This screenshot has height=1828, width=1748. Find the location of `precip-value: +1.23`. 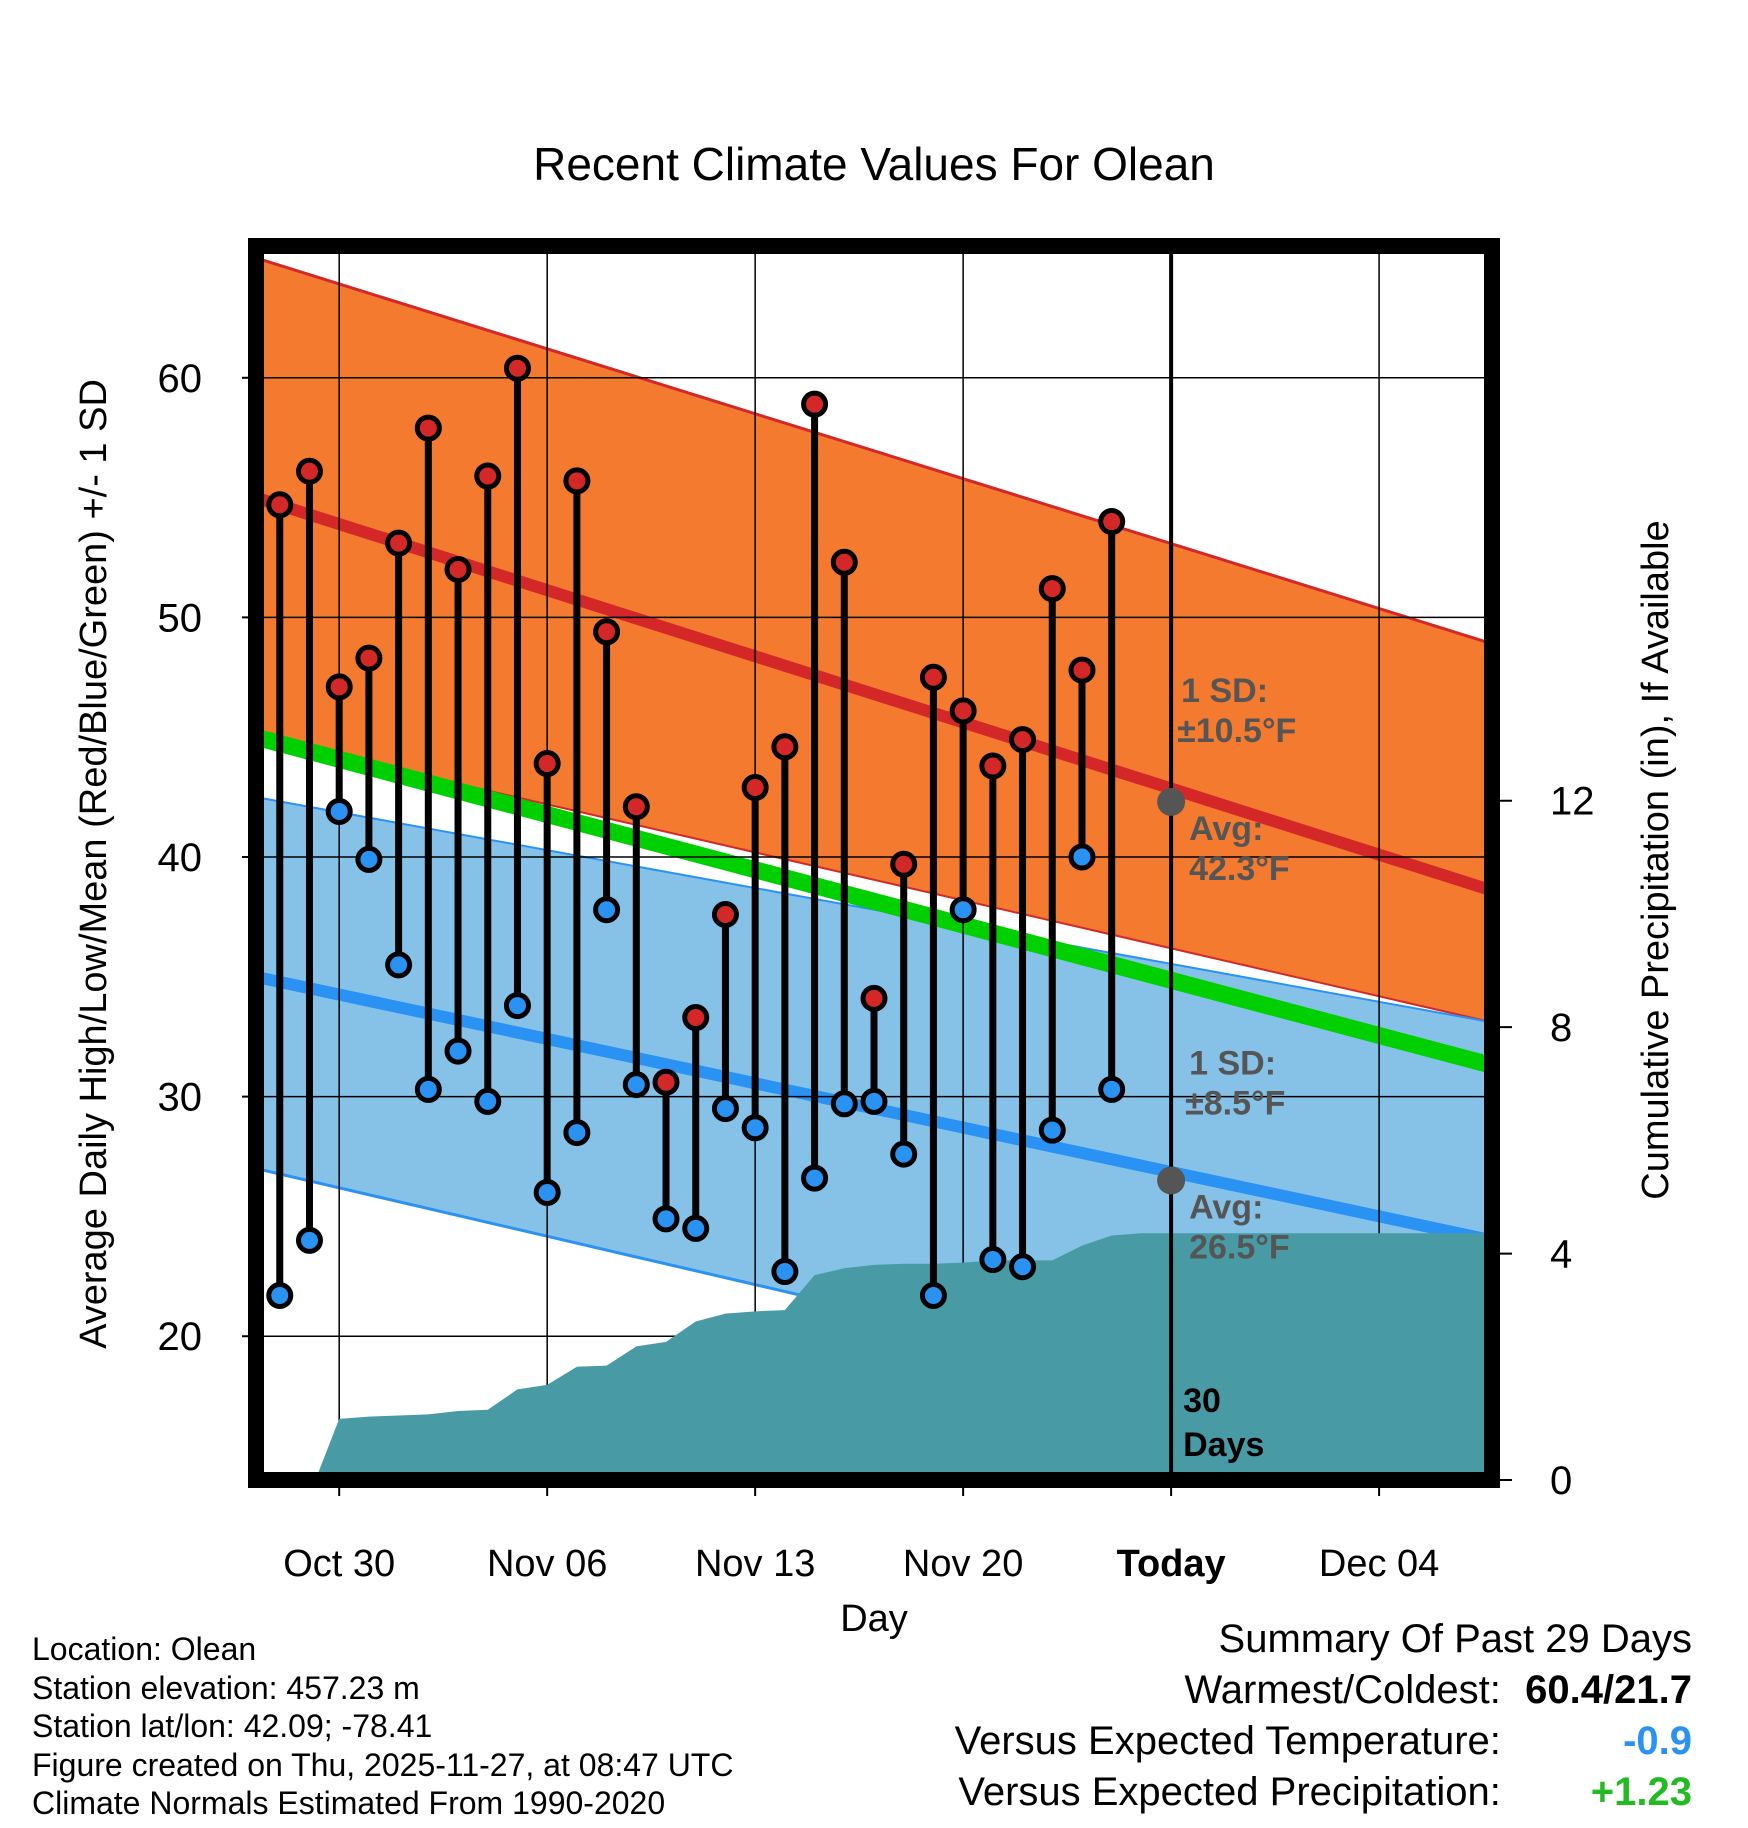

precip-value: +1.23 is located at coordinates (1641, 1792).